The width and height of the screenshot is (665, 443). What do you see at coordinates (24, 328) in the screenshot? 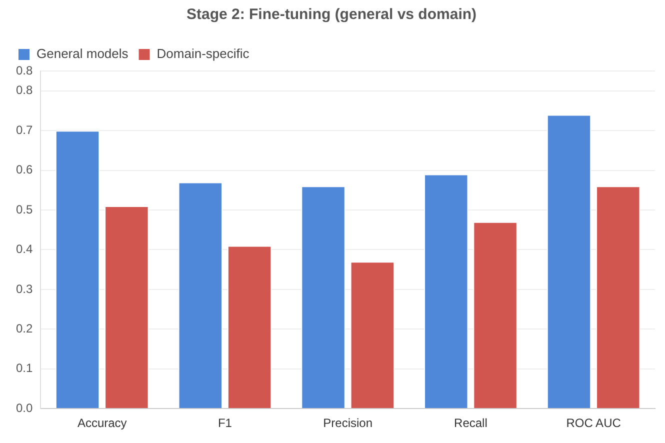
I see `y-tick-label: 0.2` at bounding box center [24, 328].